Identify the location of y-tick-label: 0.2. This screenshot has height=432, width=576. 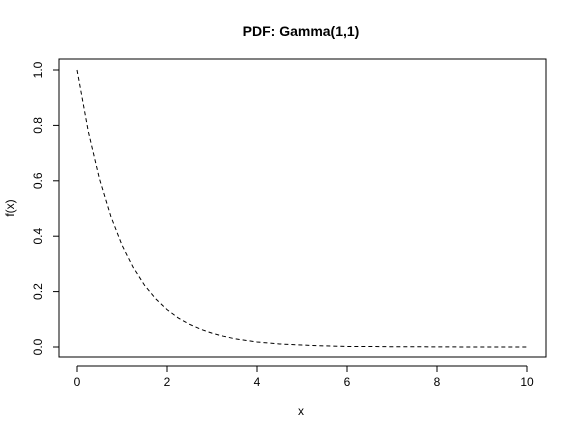
(38, 291).